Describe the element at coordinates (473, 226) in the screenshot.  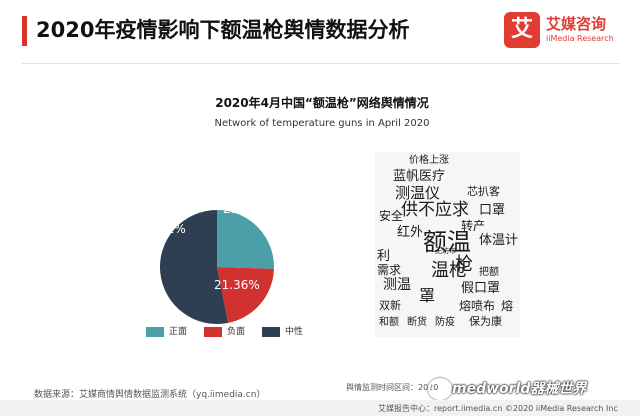
I see `cloud-word: 转产` at that location.